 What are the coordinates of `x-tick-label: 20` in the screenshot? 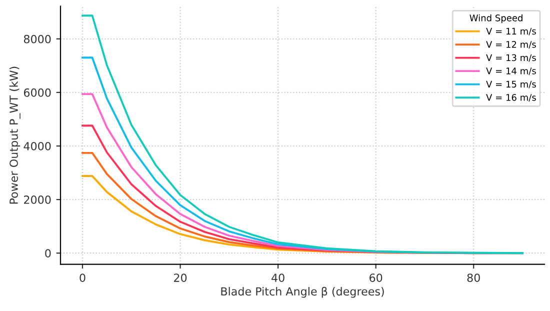 It's located at (180, 278).